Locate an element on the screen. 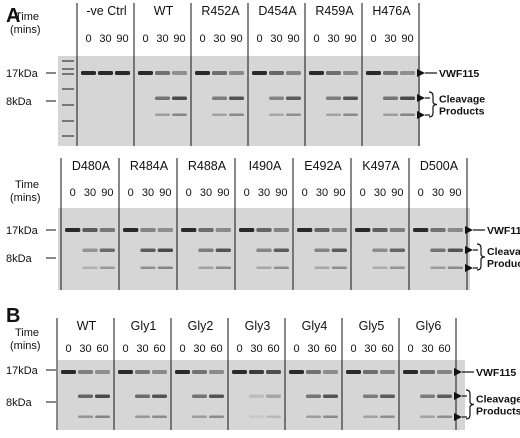 This screenshot has height=438, width=520. mw-label: 8kDa is located at coordinates (19, 102).